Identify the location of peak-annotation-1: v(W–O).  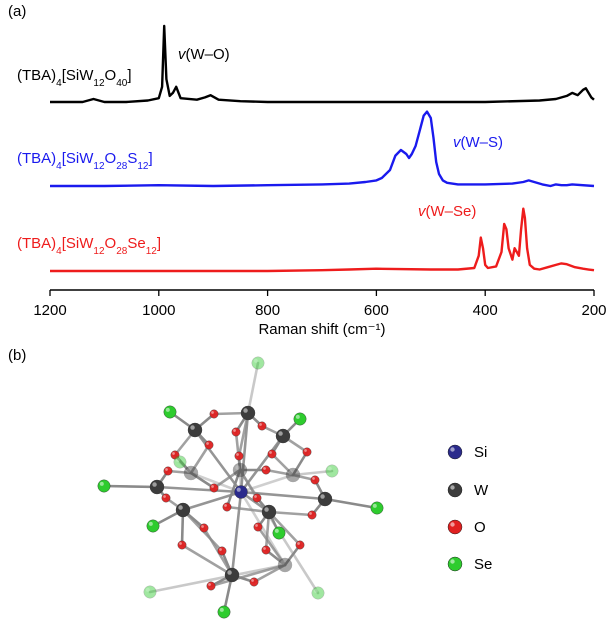
(204, 54).